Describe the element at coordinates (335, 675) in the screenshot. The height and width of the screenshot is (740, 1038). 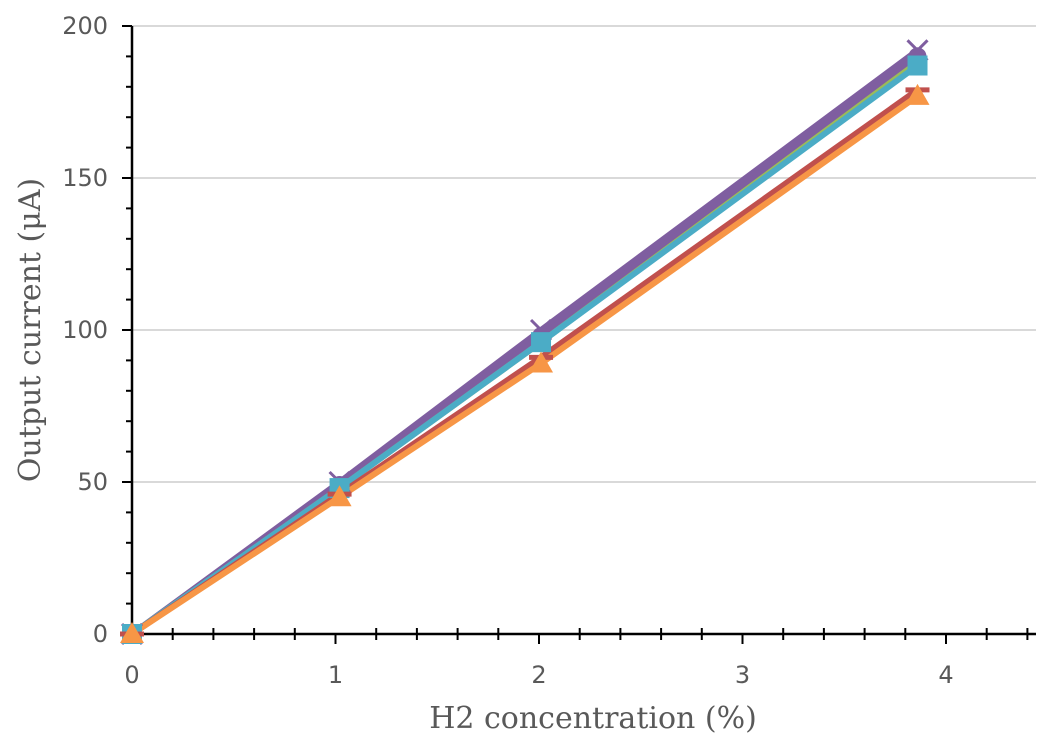
I see `x-tick-label: 1` at that location.